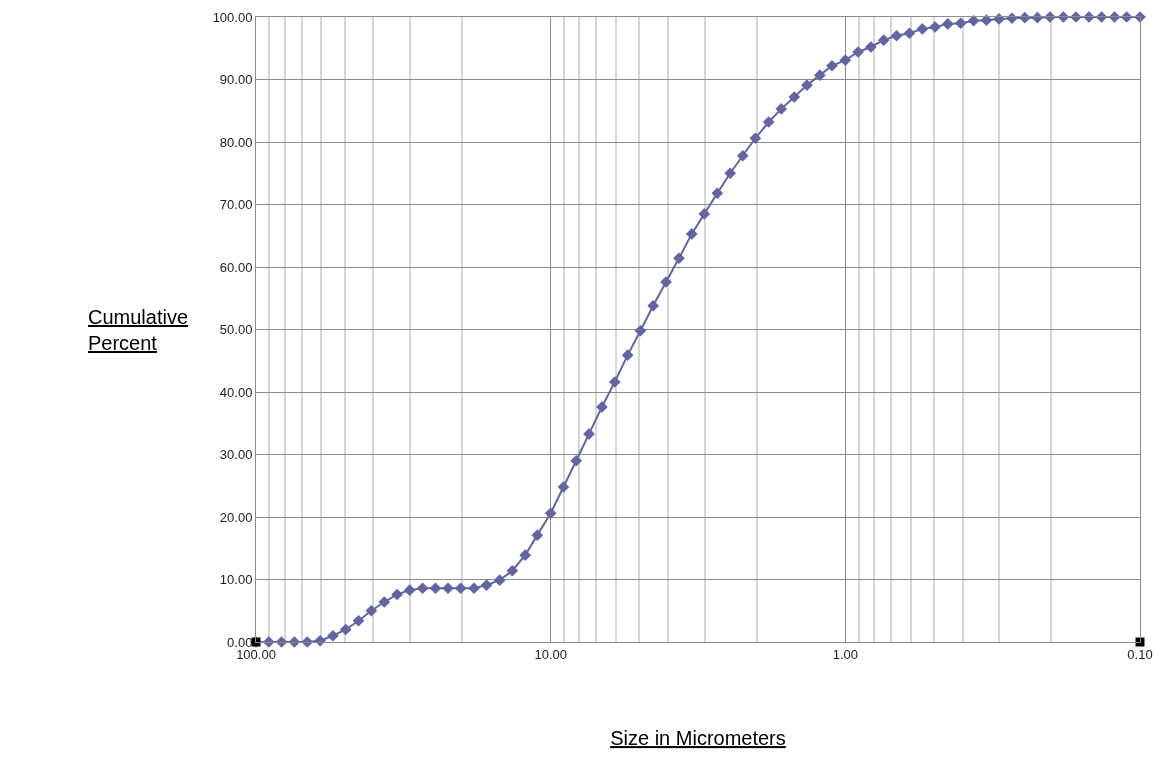 The height and width of the screenshot is (769, 1171). What do you see at coordinates (698, 738) in the screenshot?
I see `x-axis-title: Size in Micrometers` at bounding box center [698, 738].